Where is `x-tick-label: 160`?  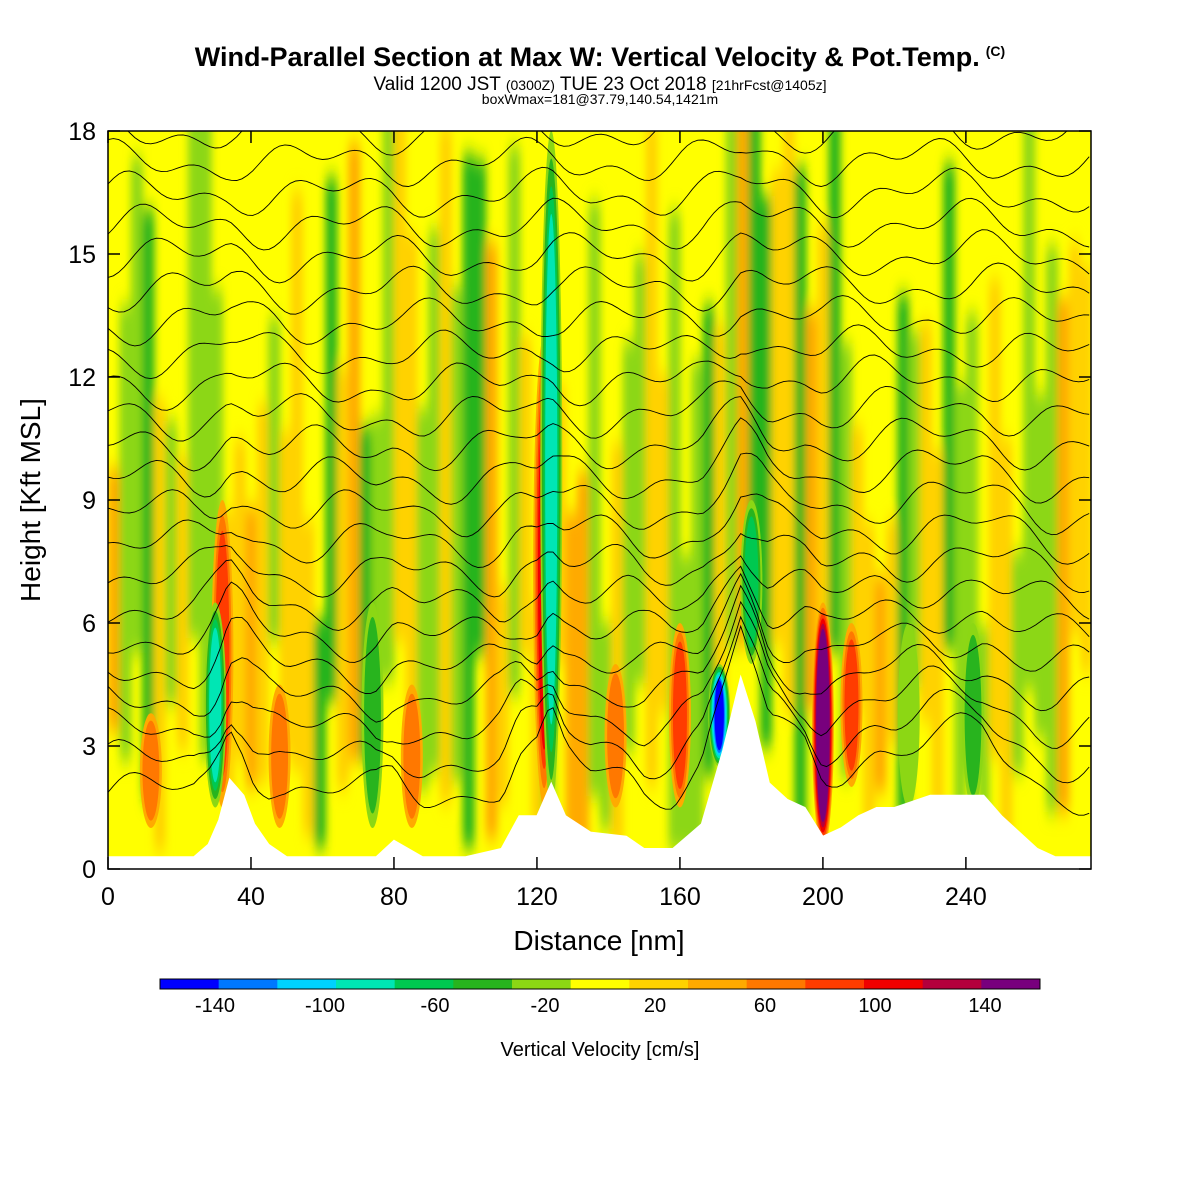
x-tick-label: 160 is located at coordinates (680, 897).